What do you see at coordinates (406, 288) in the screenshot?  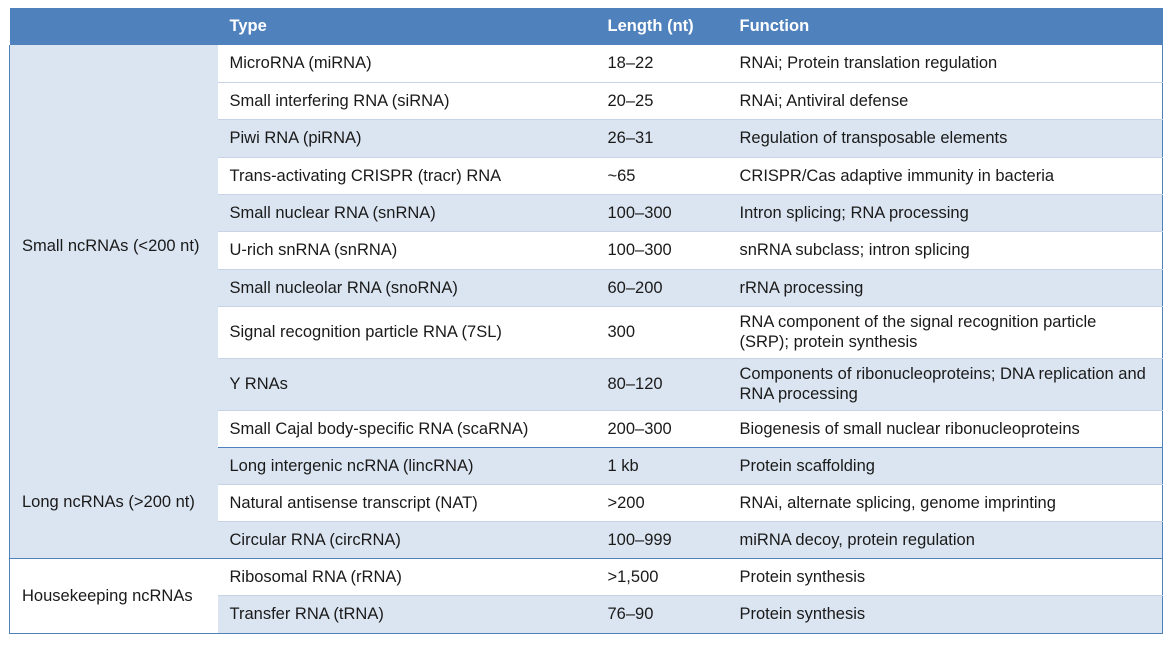 I see `type-cell: Small nucleolar RNA (snoRNA)` at bounding box center [406, 288].